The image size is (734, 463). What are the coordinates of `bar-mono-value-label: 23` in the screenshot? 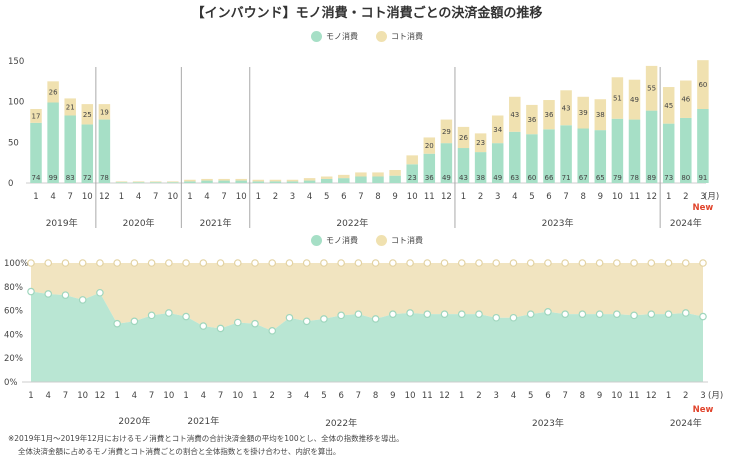 It's located at (412, 178).